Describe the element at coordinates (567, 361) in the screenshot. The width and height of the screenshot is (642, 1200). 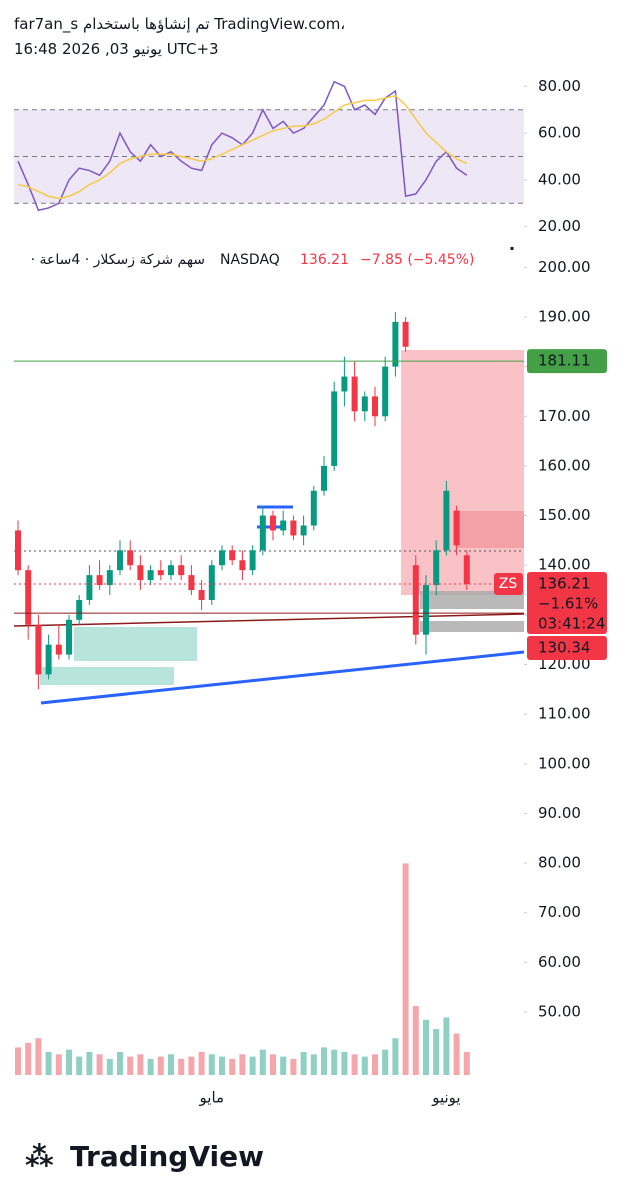
I see `level-box` at that location.